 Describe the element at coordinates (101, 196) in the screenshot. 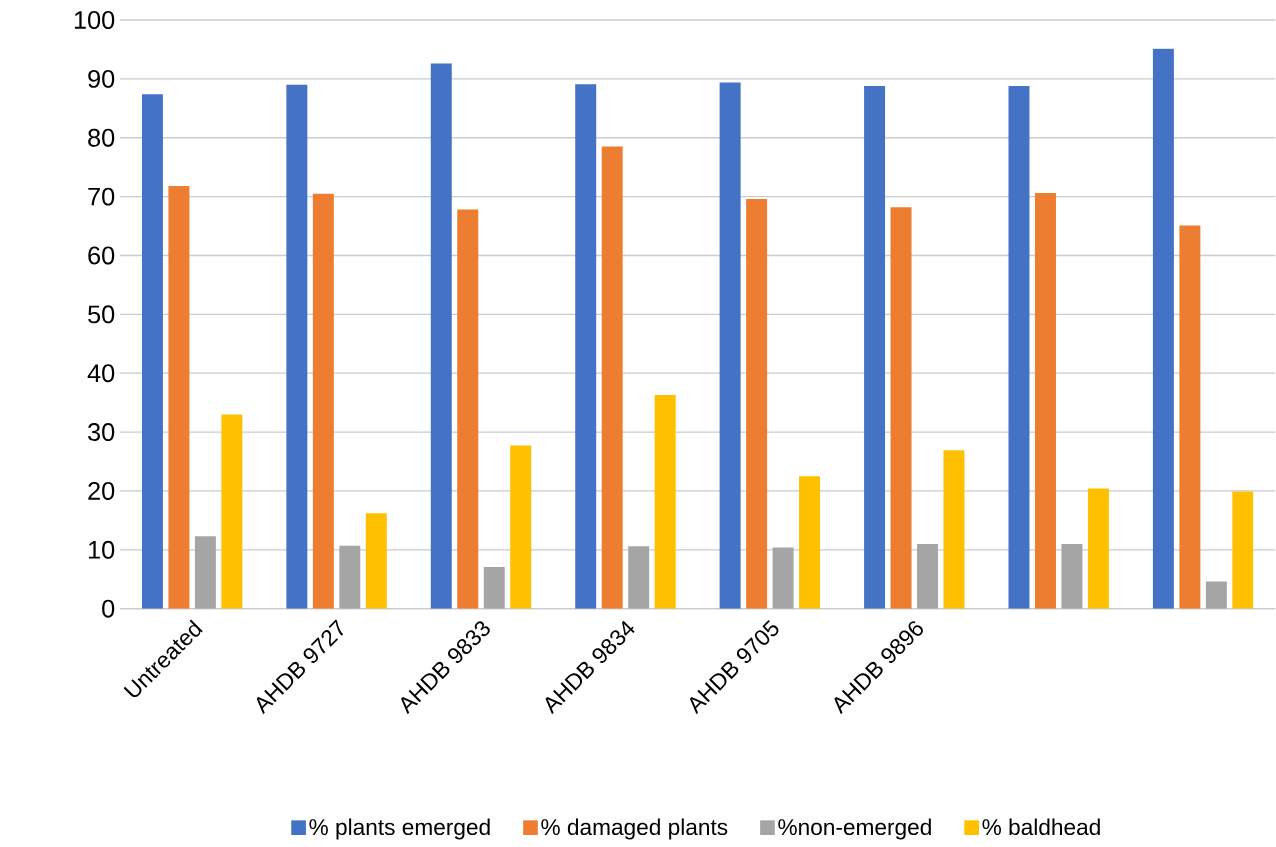

I see `y-tick-label: 70` at that location.